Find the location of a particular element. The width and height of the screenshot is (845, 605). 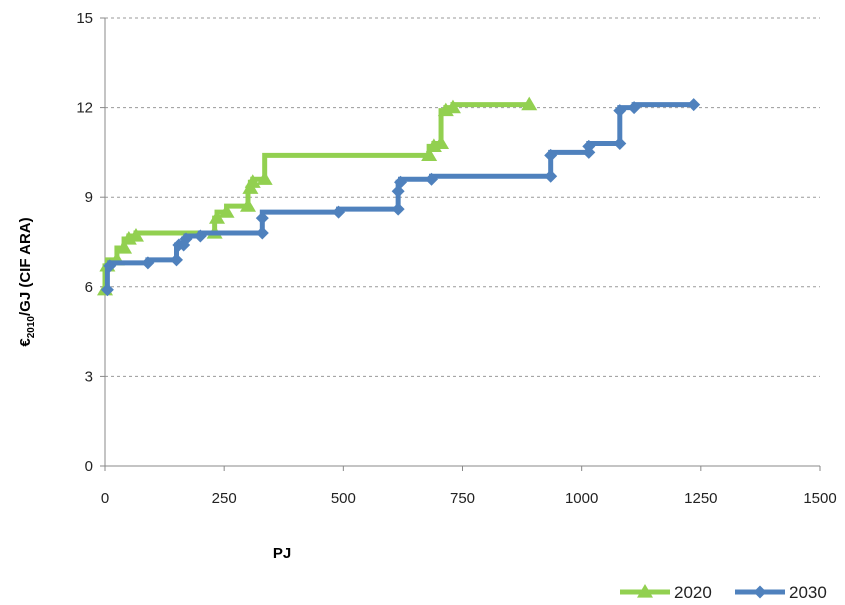

x-tick-label: 500 is located at coordinates (343, 498).